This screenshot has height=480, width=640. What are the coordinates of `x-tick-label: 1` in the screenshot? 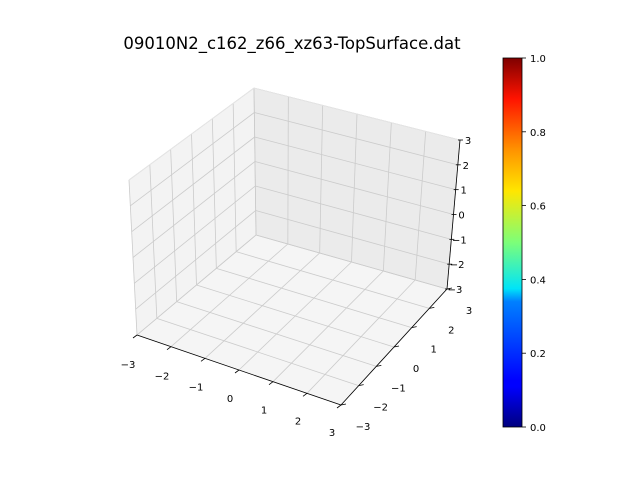 It's located at (264, 410).